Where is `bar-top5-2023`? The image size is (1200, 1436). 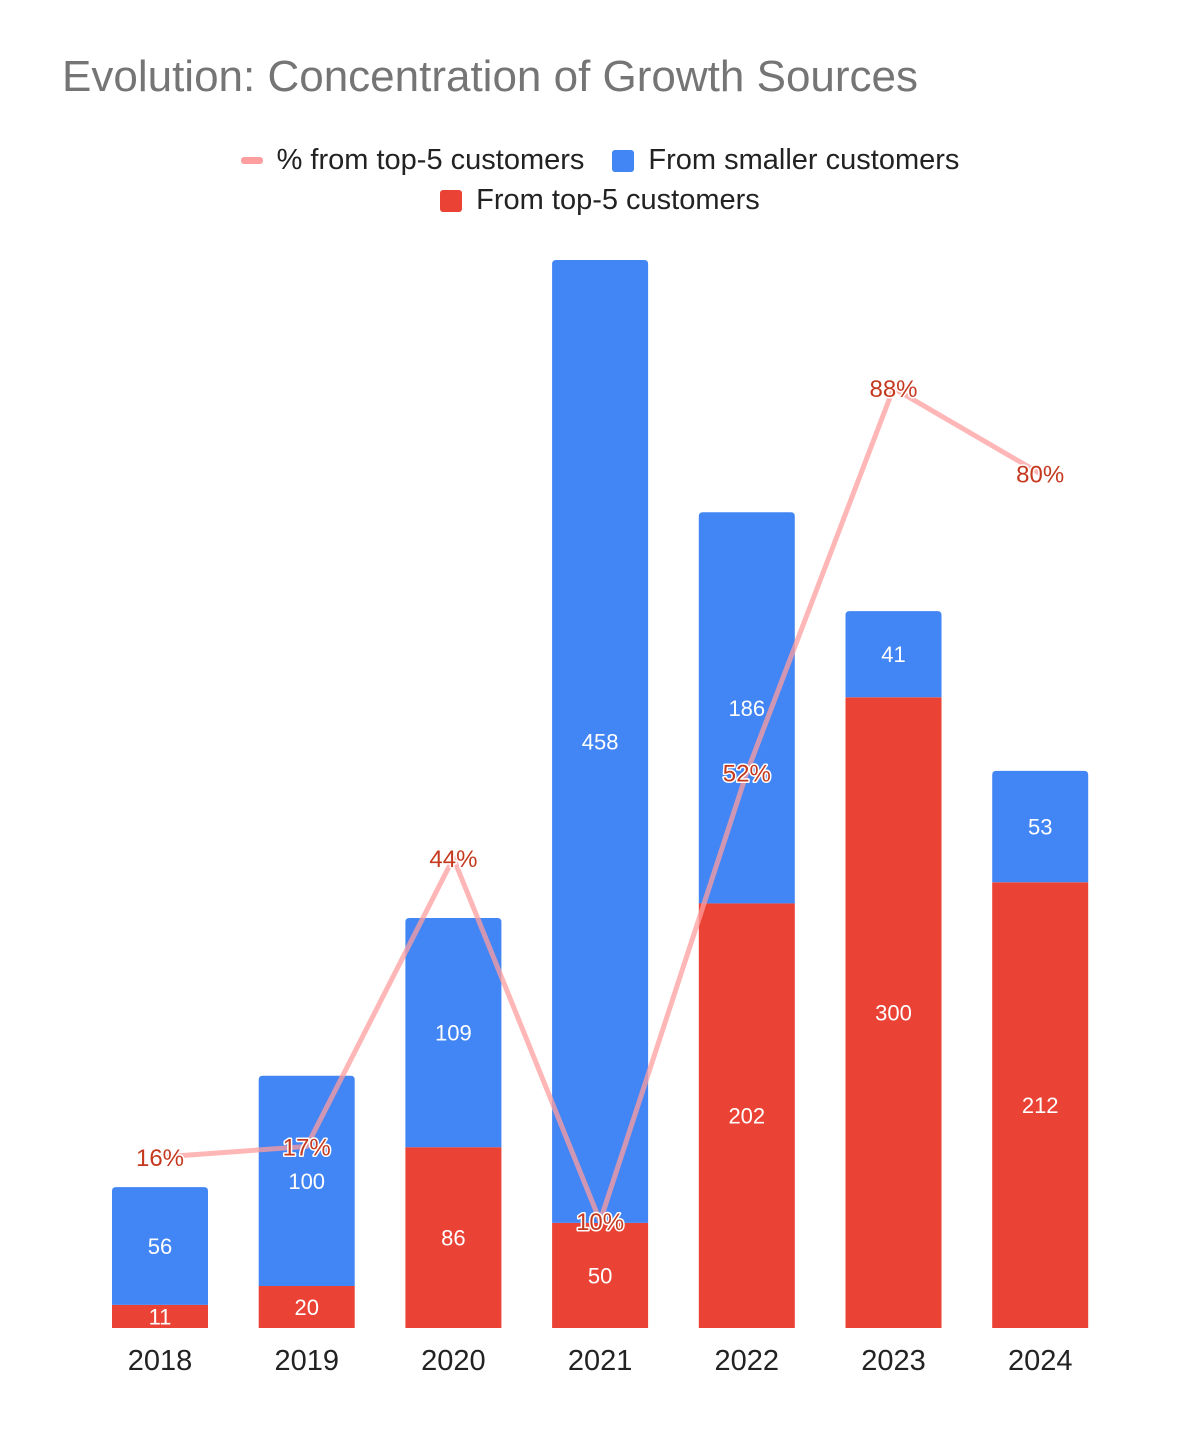
bar-top5-2023 is located at coordinates (893, 1012).